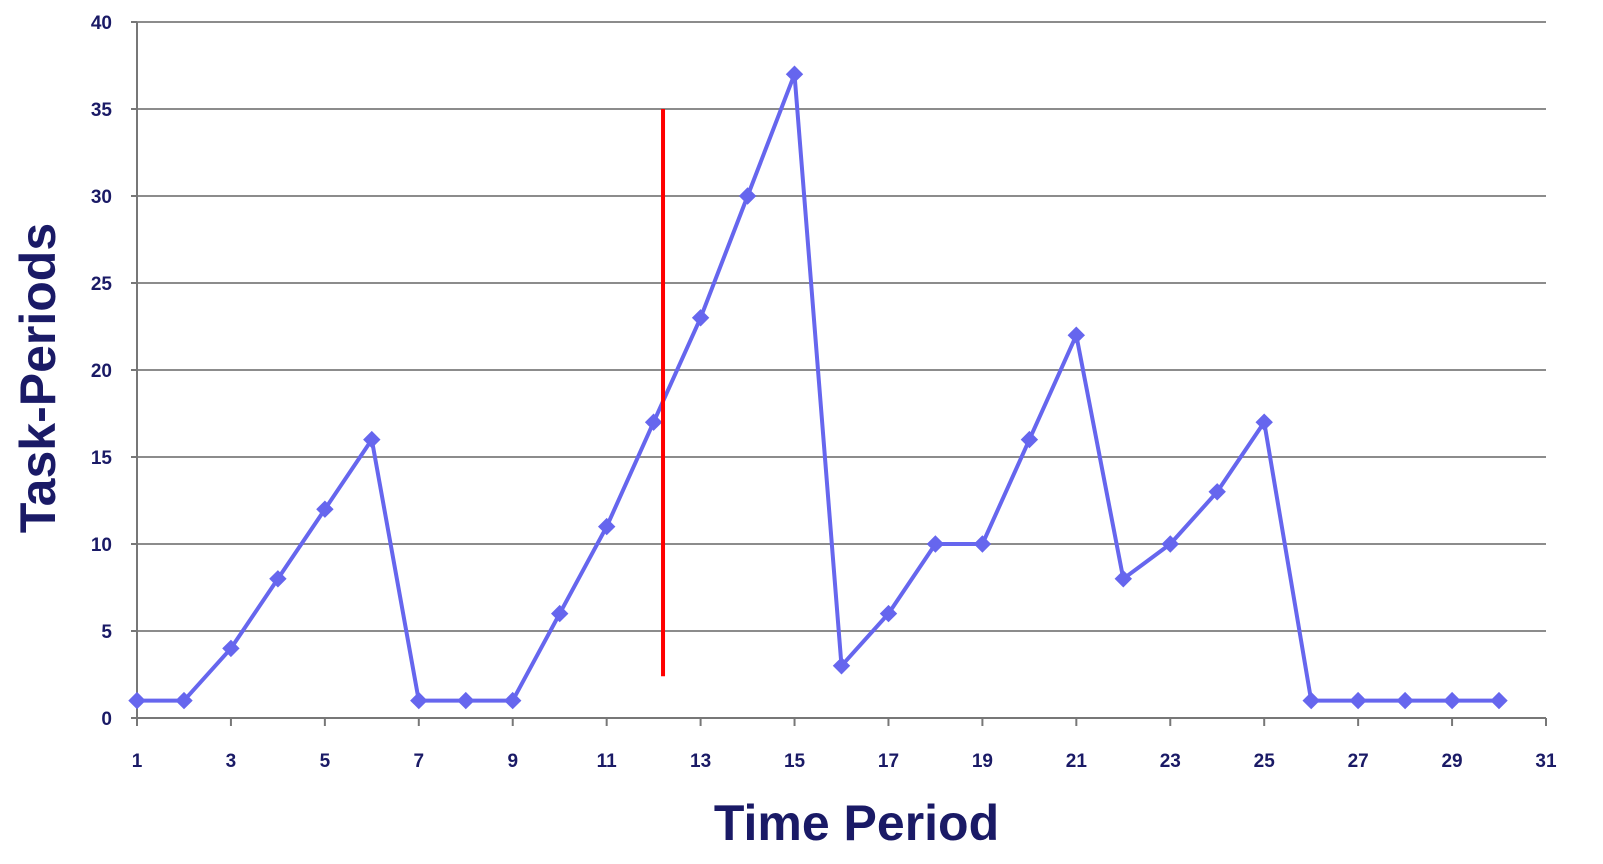 The height and width of the screenshot is (864, 1603). What do you see at coordinates (1265, 761) in the screenshot?
I see `x-tick-label: 25` at bounding box center [1265, 761].